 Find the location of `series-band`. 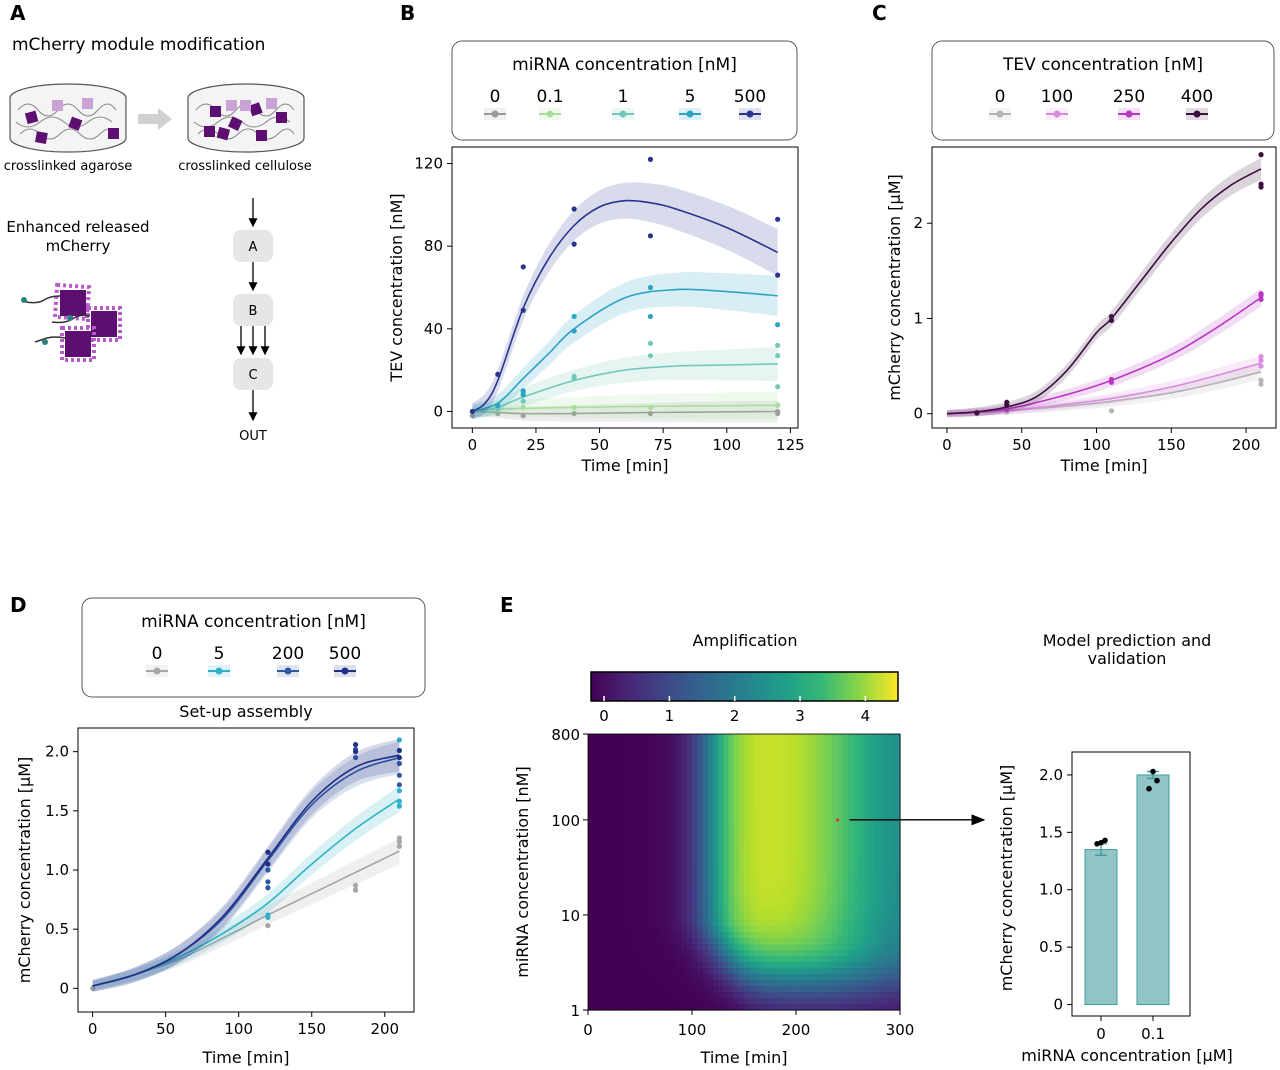

series-band is located at coordinates (246, 914).